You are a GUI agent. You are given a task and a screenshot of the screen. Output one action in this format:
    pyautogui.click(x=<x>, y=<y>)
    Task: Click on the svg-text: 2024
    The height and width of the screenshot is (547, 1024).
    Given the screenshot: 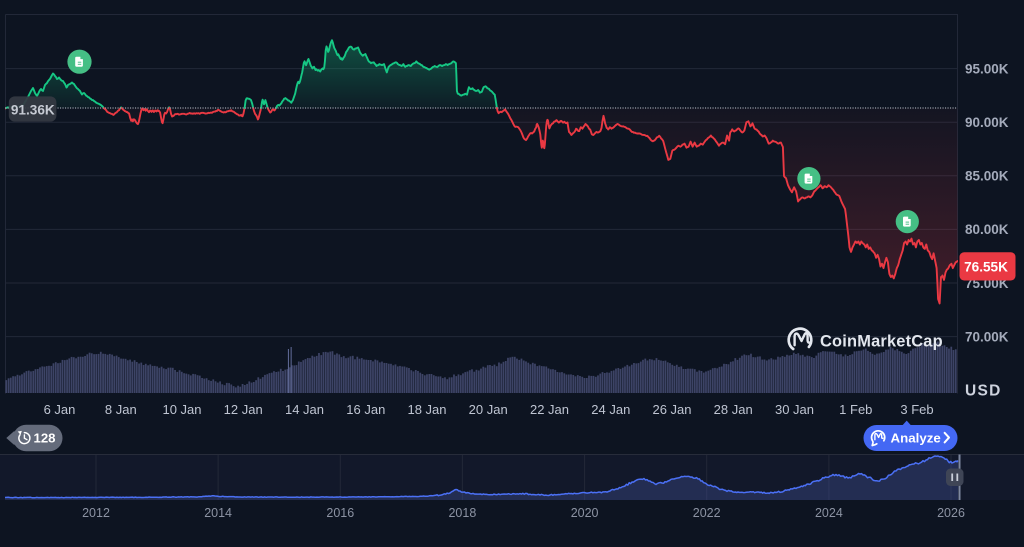 What is the action you would take?
    pyautogui.click(x=829, y=513)
    